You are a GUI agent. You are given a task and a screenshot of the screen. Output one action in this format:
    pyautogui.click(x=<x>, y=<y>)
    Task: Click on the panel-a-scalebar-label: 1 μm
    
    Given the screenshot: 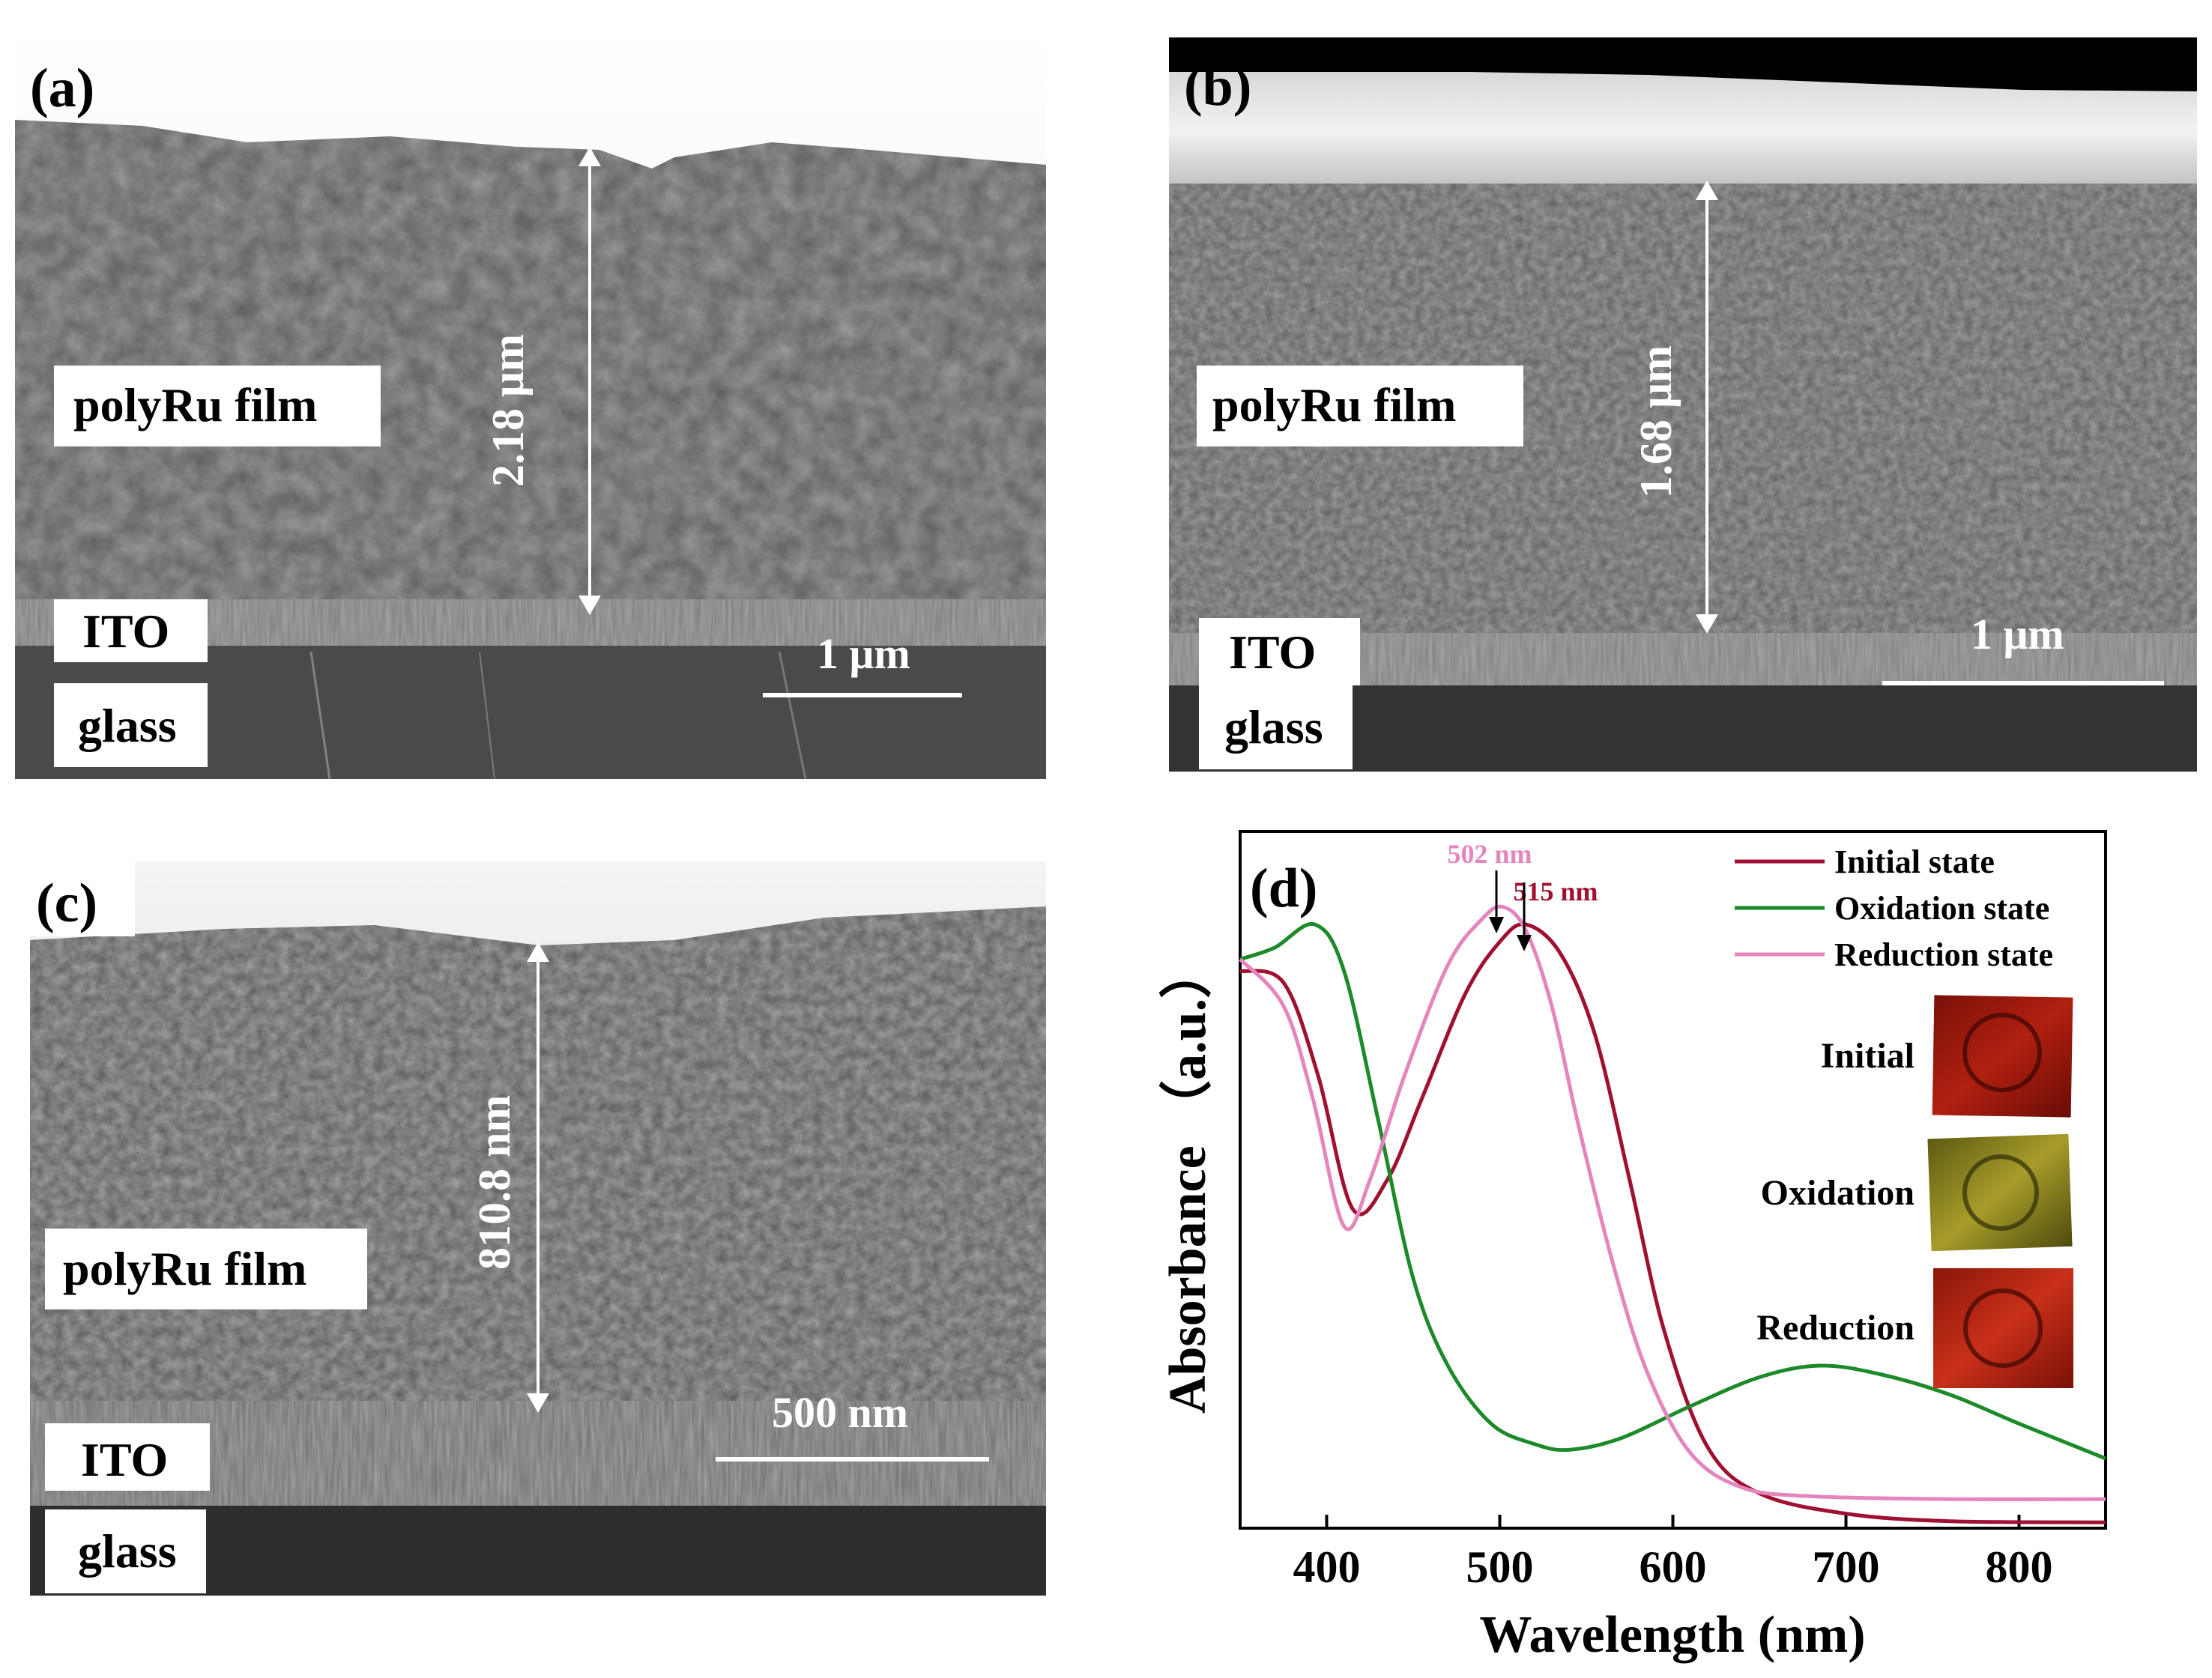 What is the action you would take?
    pyautogui.click(x=863, y=654)
    